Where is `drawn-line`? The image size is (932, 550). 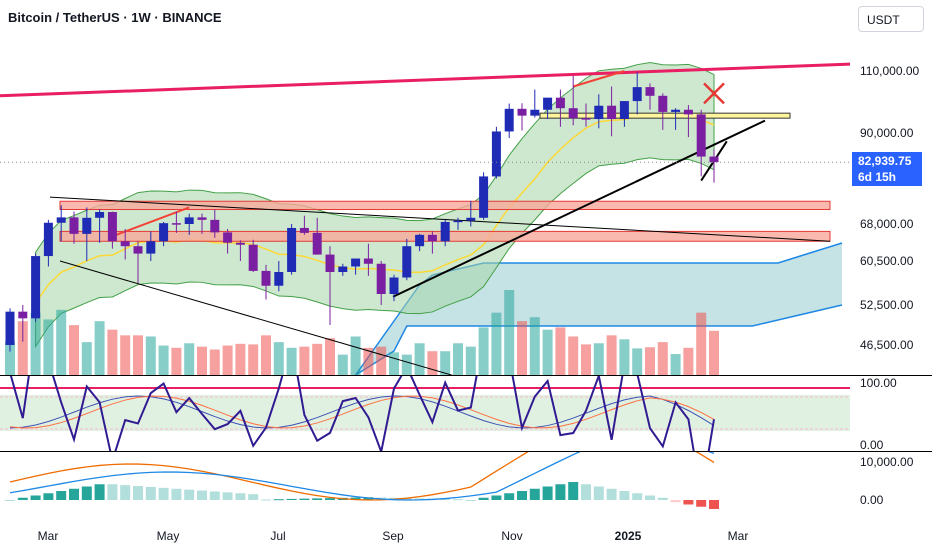 drawn-line is located at coordinates (598, 79).